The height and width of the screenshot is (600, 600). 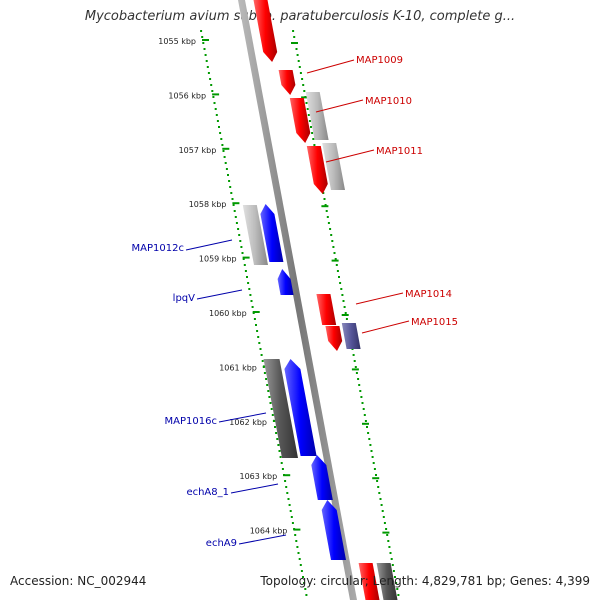 I want to click on gene-label-map1016c: MAP1016c, so click(x=191, y=421).